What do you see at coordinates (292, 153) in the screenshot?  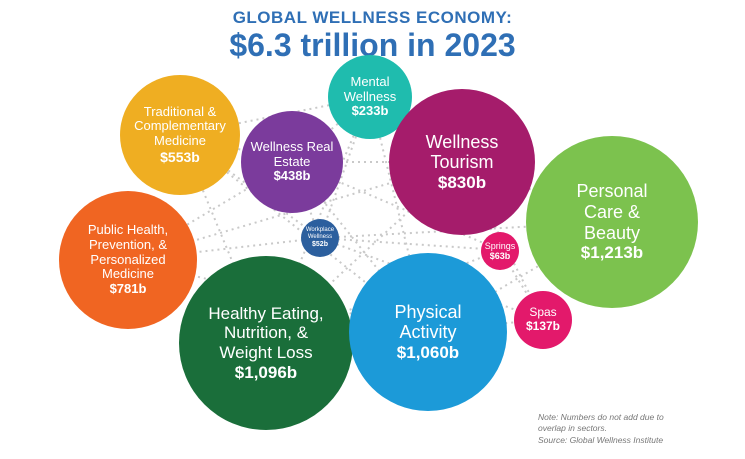 I see `bubble-label: Wellness Real Estate` at bounding box center [292, 153].